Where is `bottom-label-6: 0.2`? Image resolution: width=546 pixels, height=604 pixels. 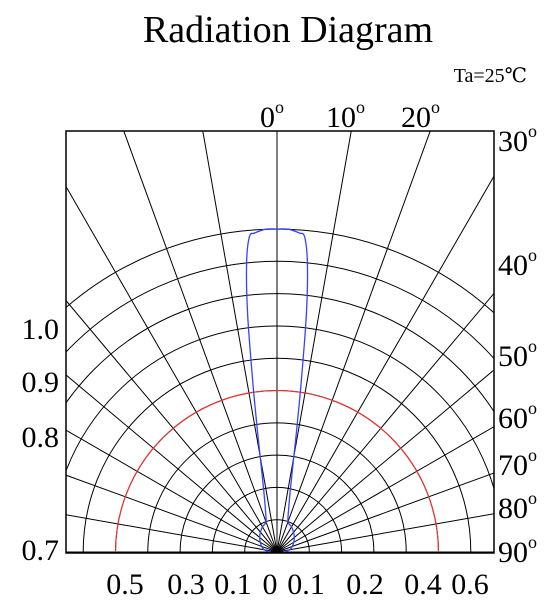
bottom-label-6: 0.2 is located at coordinates (365, 584).